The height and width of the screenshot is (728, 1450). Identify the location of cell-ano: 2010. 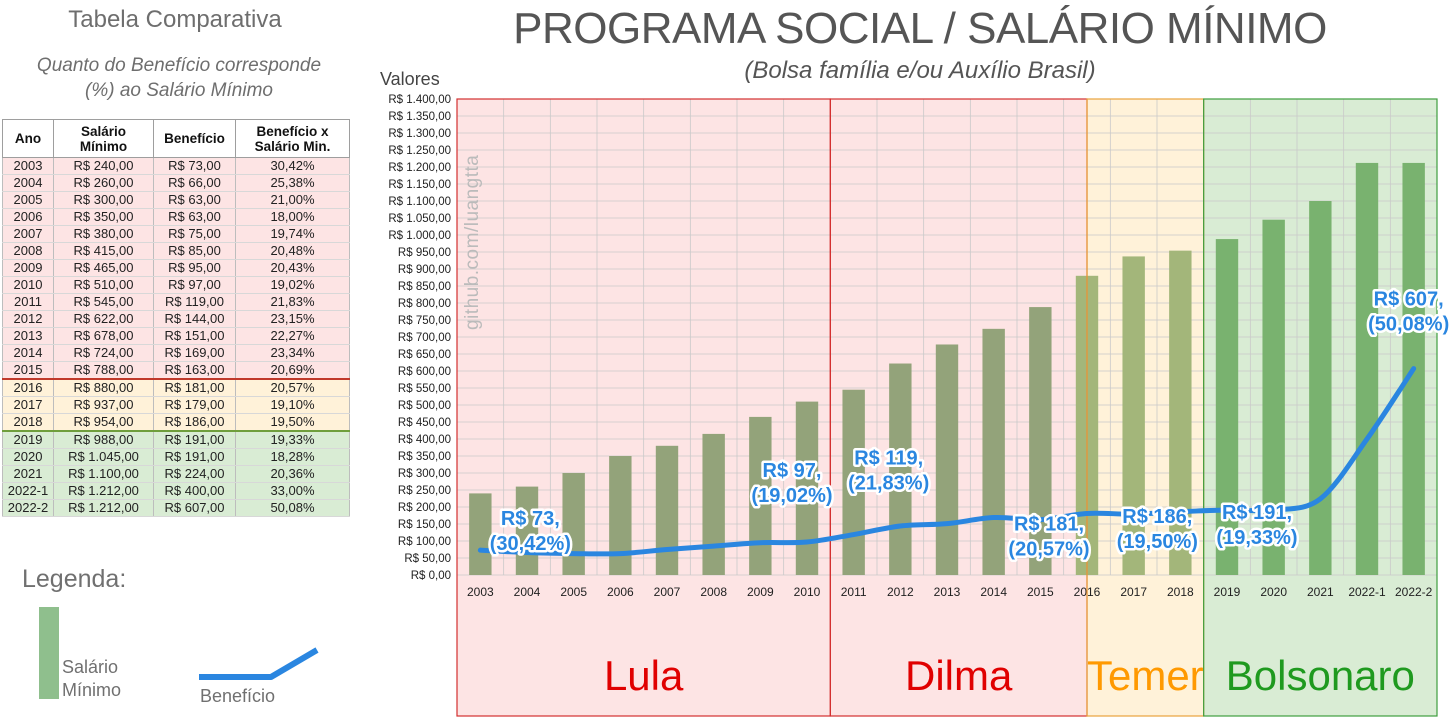
(28, 285).